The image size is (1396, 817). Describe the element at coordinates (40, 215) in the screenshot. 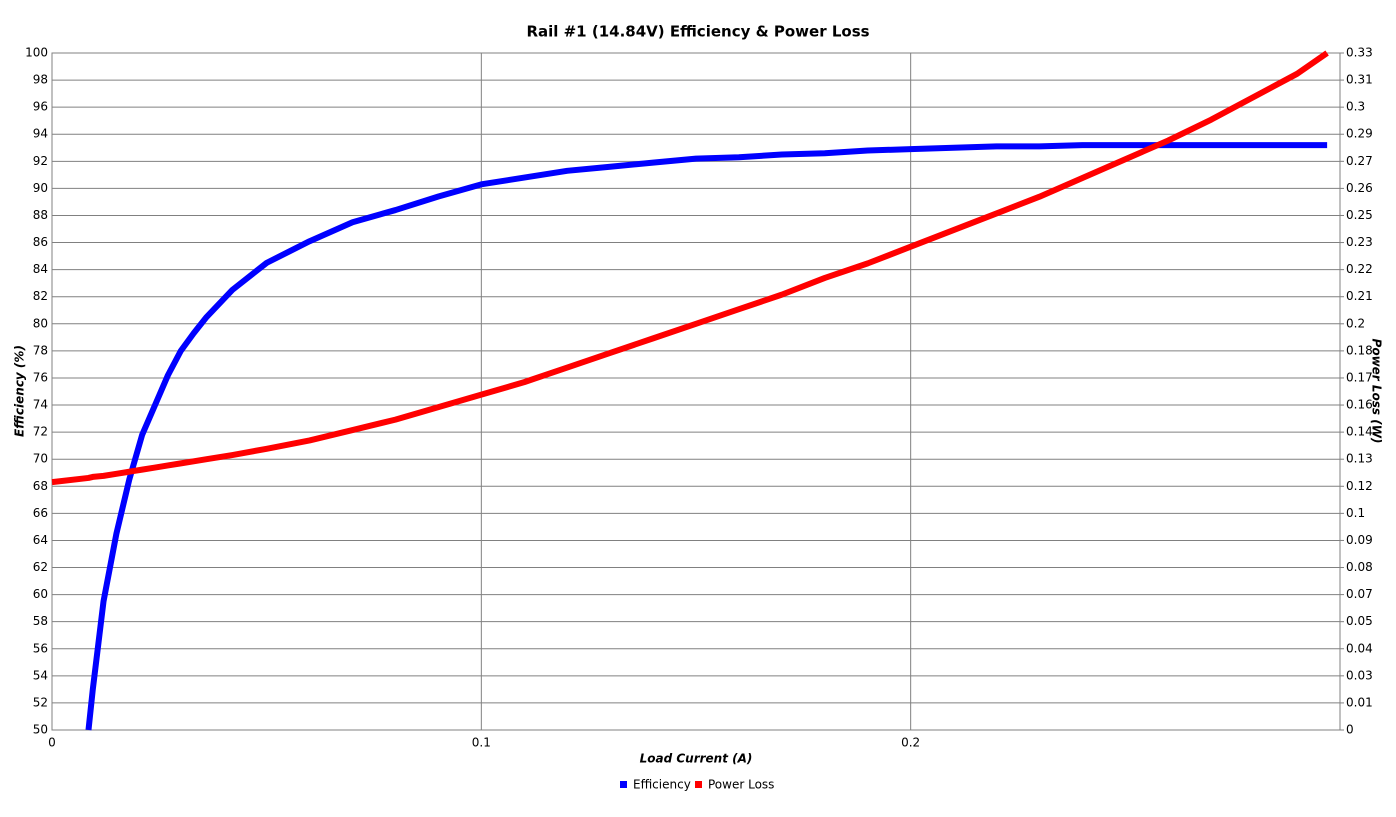

I see `y-tick-label: 88` at that location.